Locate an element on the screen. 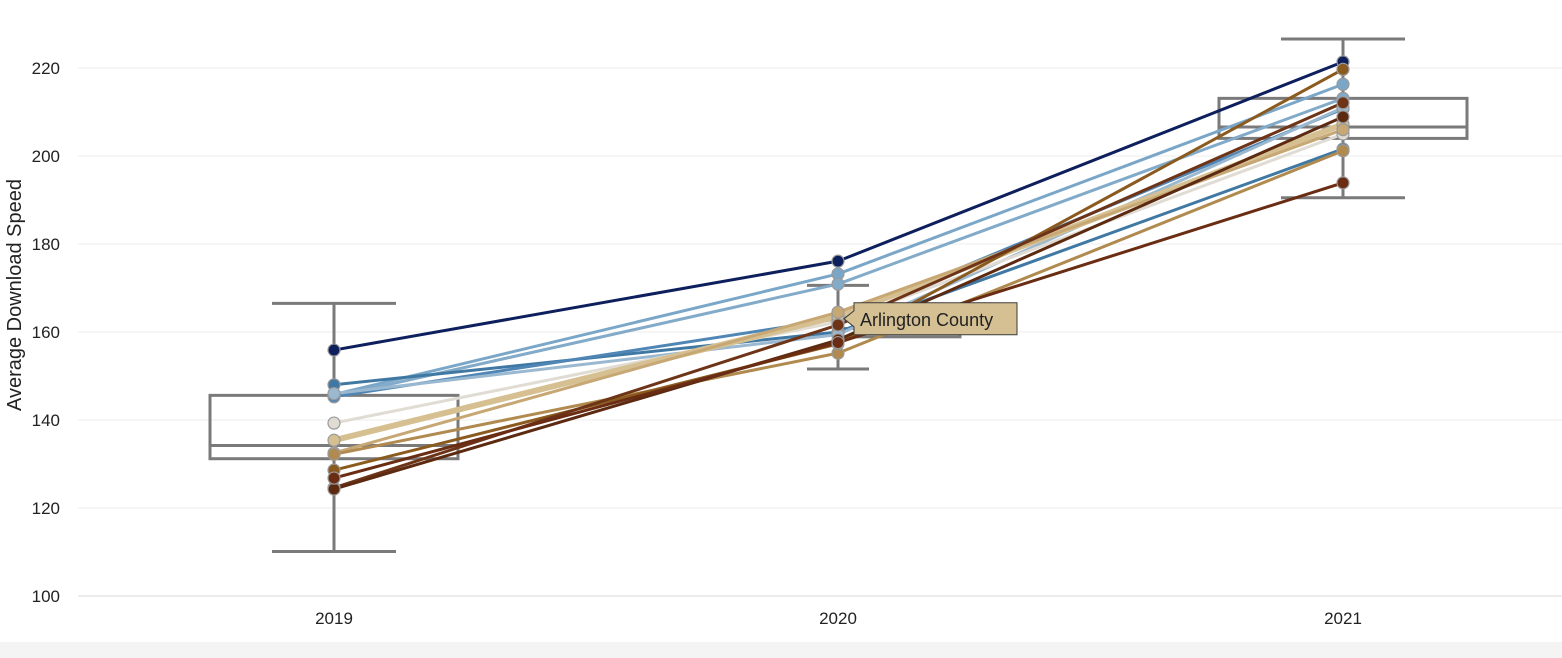 Image resolution: width=1562 pixels, height=658 pixels. x-axis-ticks: 2019 2020 2021 is located at coordinates (838, 618).